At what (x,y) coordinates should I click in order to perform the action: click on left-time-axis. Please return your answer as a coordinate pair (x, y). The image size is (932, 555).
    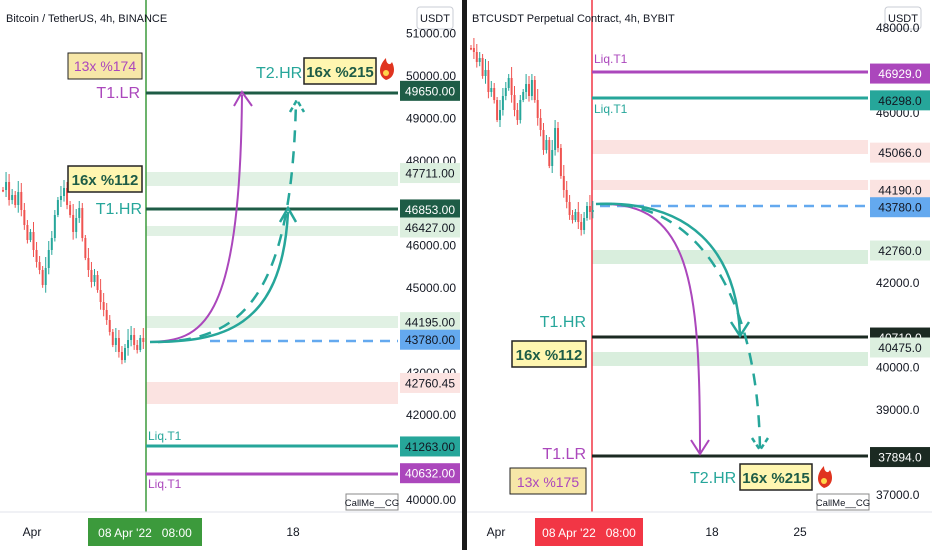
    Looking at the image, I should click on (231, 531).